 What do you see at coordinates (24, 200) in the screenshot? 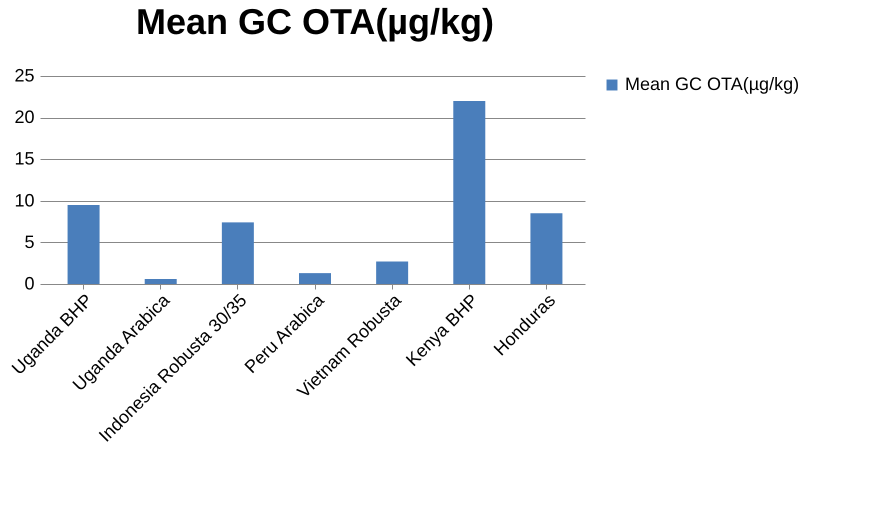
I see `y-tick-label: 10` at bounding box center [24, 200].